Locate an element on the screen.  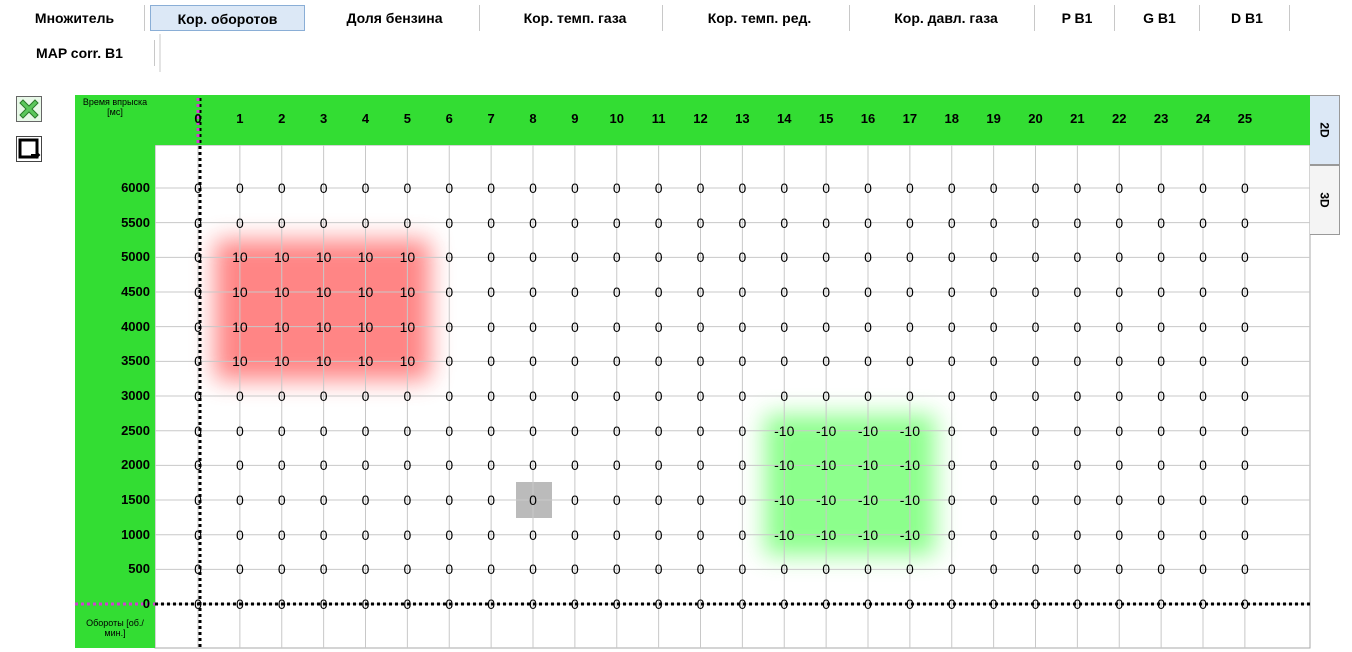
tab: Кор. оборотов is located at coordinates (227, 18).